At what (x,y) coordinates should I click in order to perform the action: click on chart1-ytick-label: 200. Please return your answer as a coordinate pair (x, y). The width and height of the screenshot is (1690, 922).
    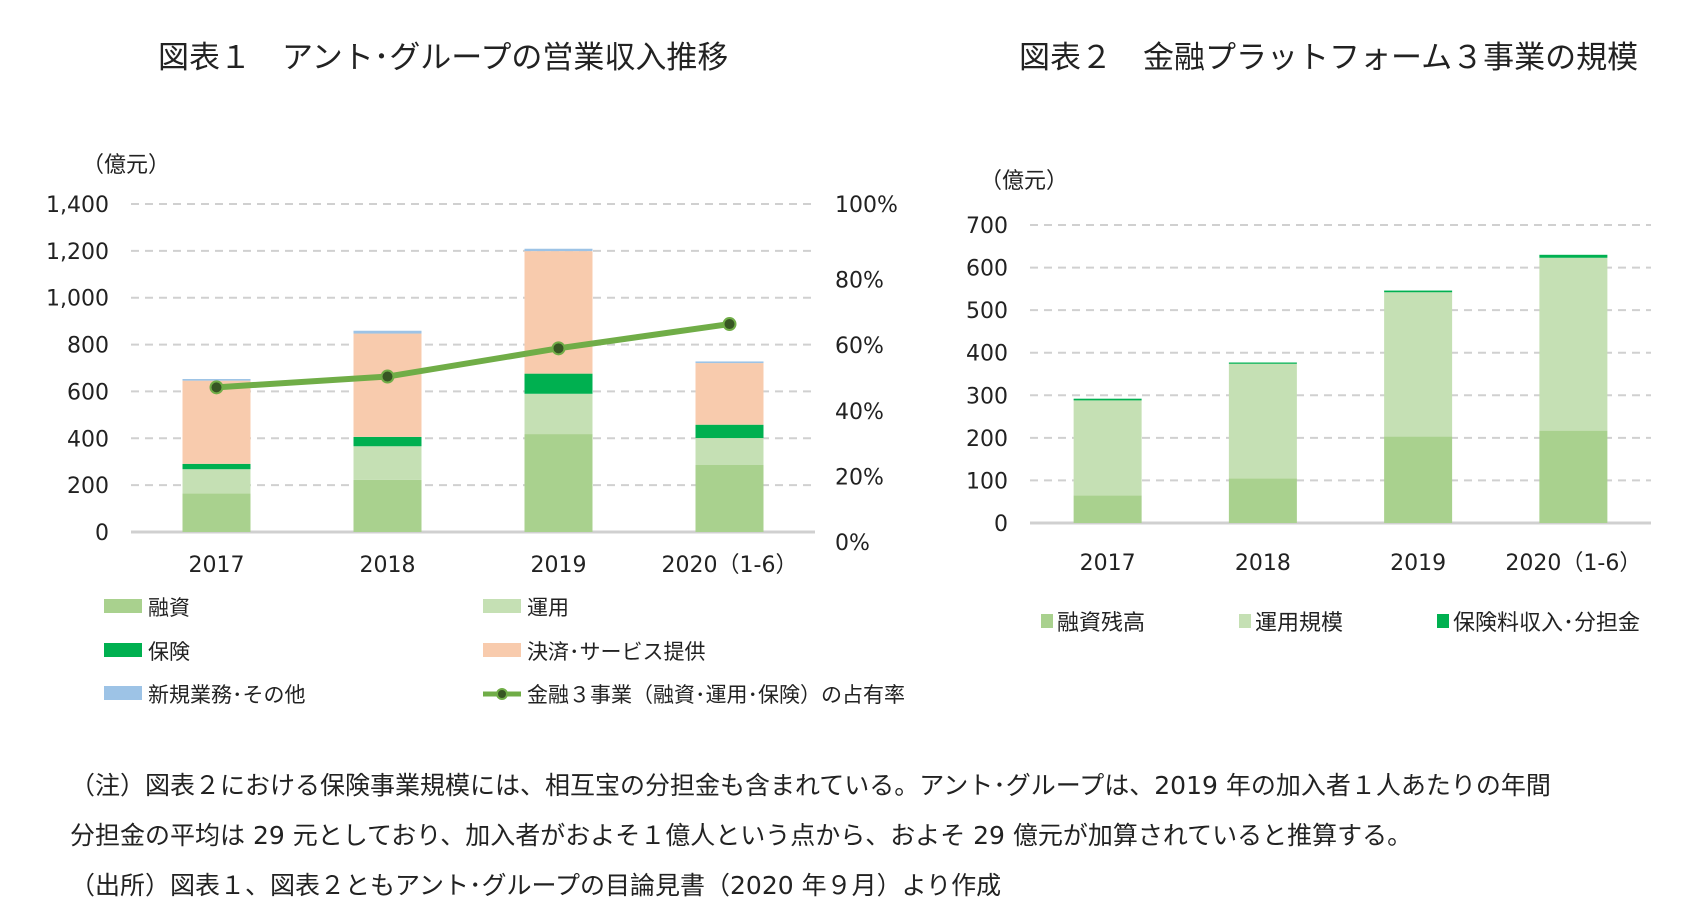
    Looking at the image, I should click on (88, 486).